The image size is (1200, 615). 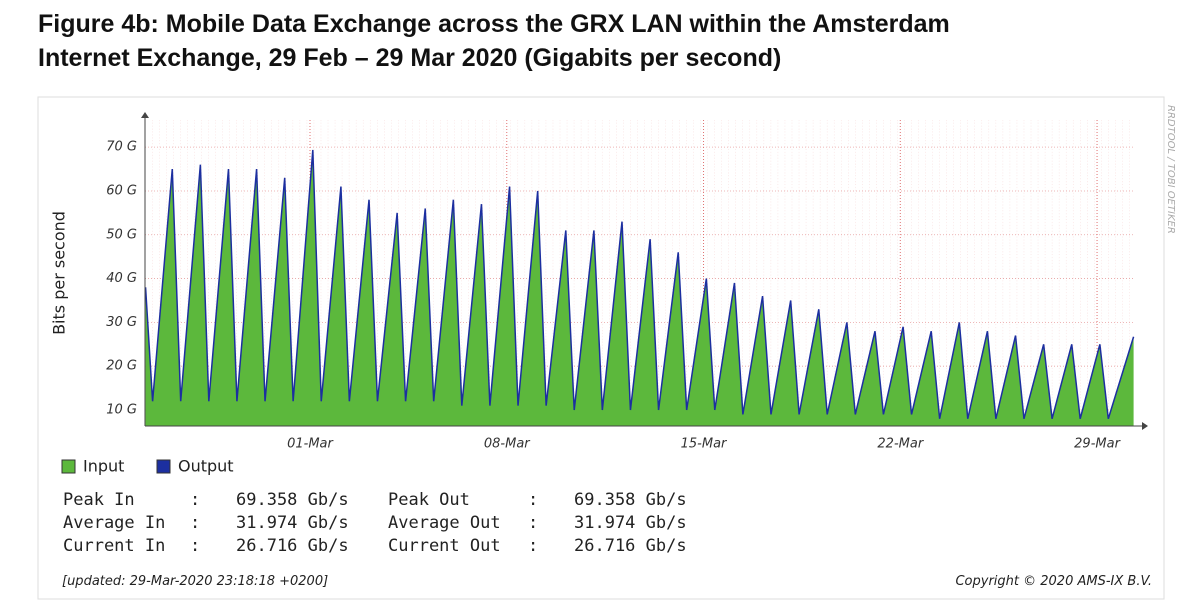 What do you see at coordinates (704, 444) in the screenshot?
I see `x-tick-label: 15-Mar` at bounding box center [704, 444].